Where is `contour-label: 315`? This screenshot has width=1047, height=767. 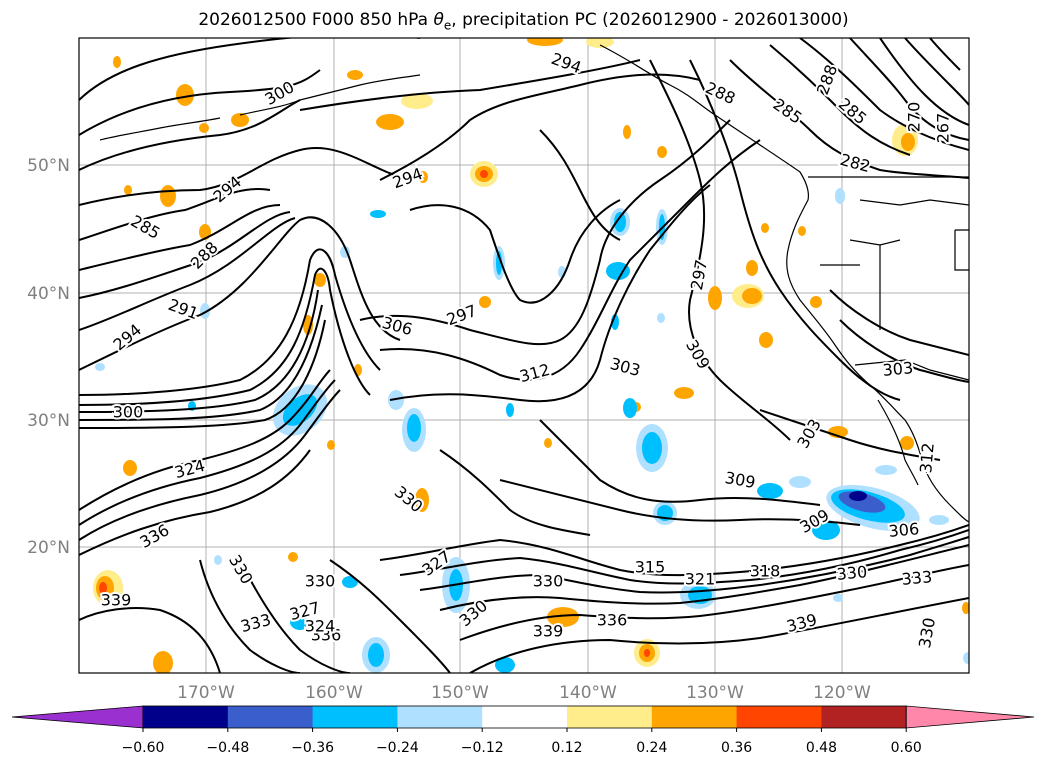
contour-label: 315 is located at coordinates (650, 567).